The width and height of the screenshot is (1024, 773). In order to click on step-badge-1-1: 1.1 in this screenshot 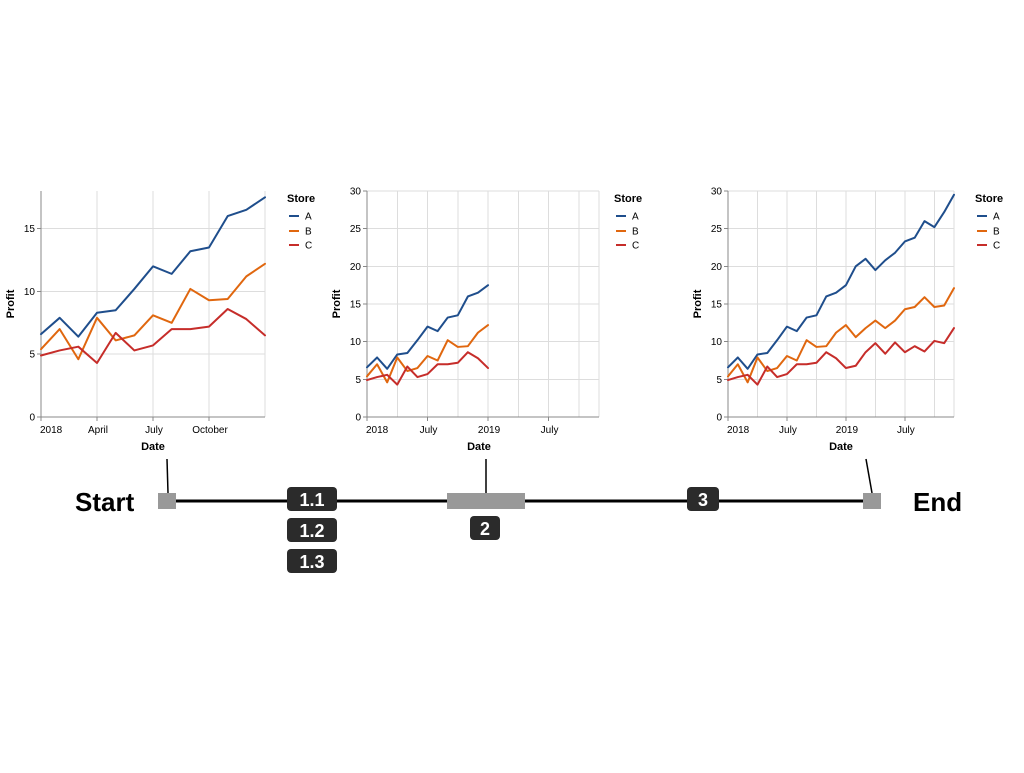, I will do `click(312, 499)`.